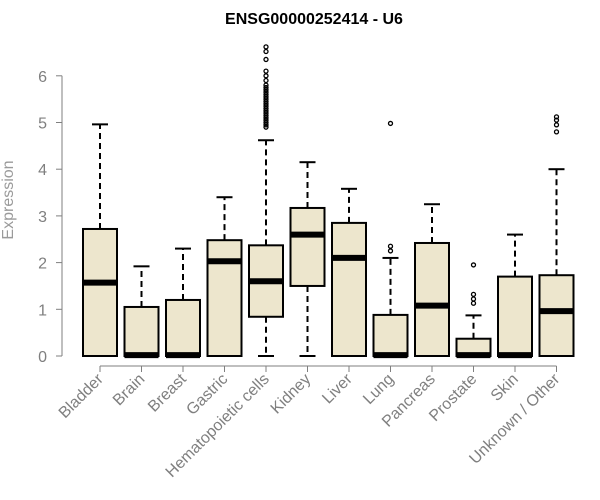  What do you see at coordinates (337, 388) in the screenshot?
I see `x-tick-label: Liver` at bounding box center [337, 388].